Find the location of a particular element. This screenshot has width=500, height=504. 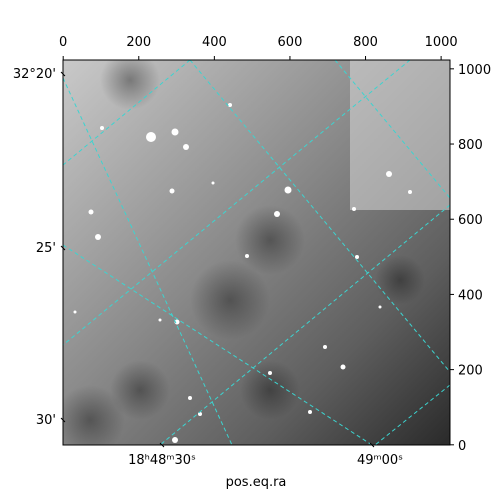

x-tick-label: 400 is located at coordinates (214, 42).